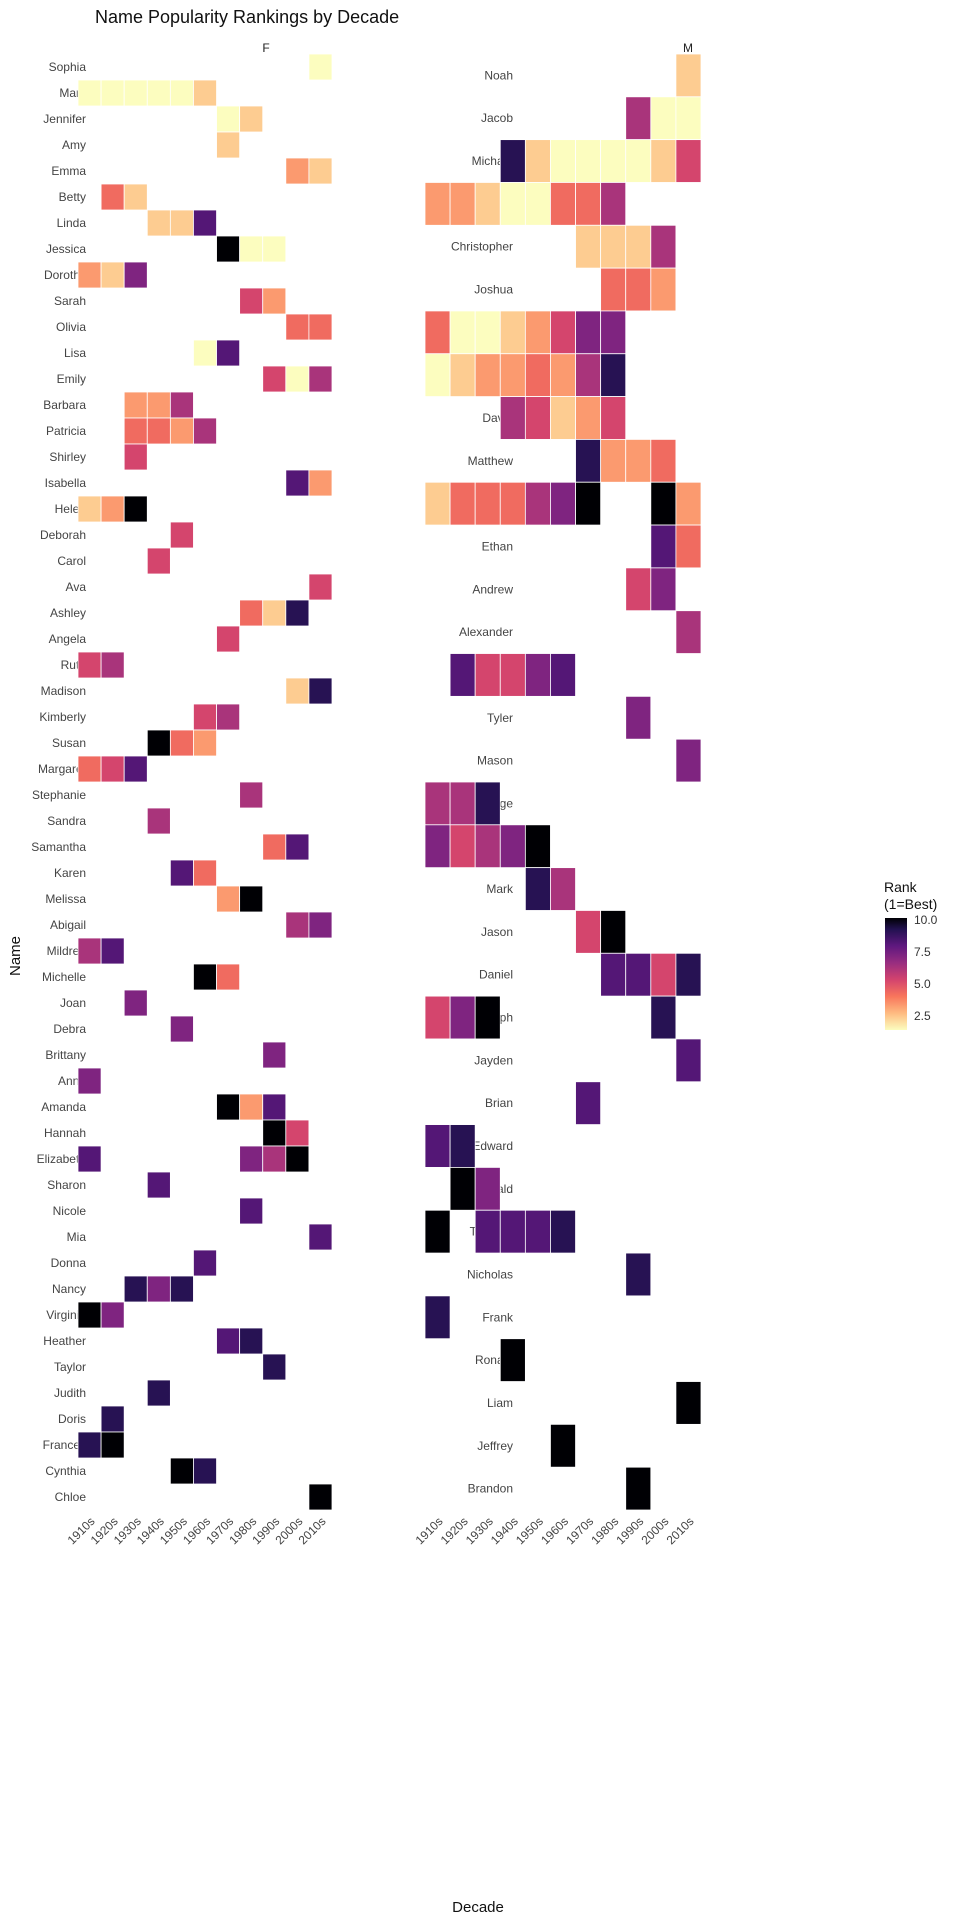  What do you see at coordinates (429, 1530) in the screenshot?
I see `x-tick-label: 1910s` at bounding box center [429, 1530].